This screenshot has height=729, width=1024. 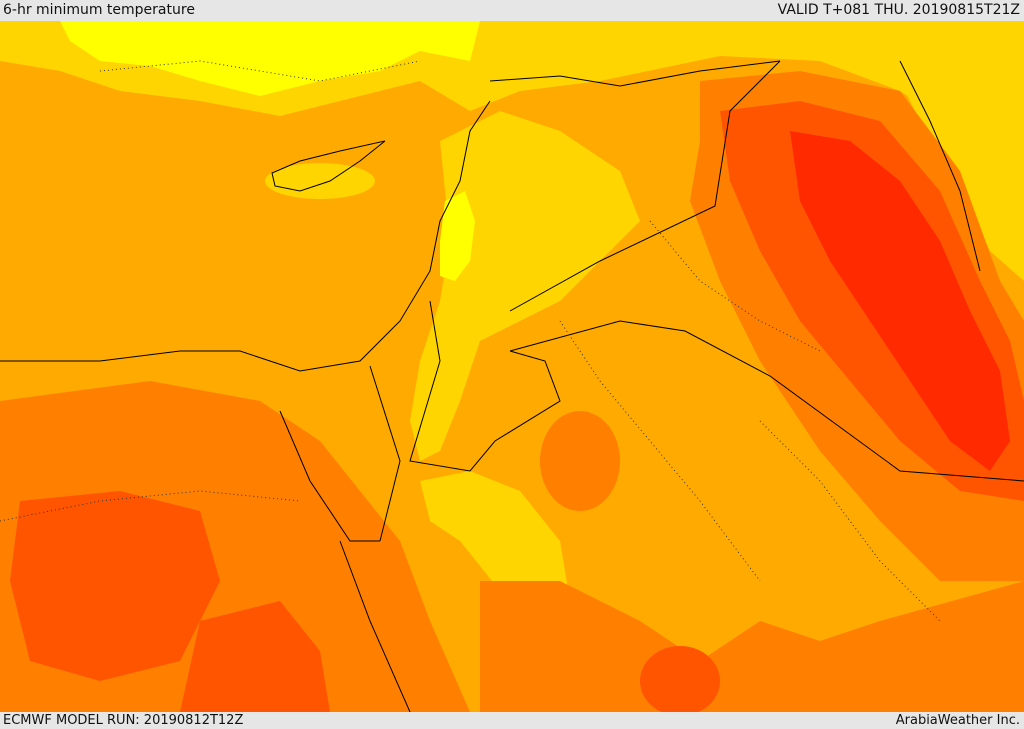 I want to click on border-egypt-israel, so click(x=385, y=453).